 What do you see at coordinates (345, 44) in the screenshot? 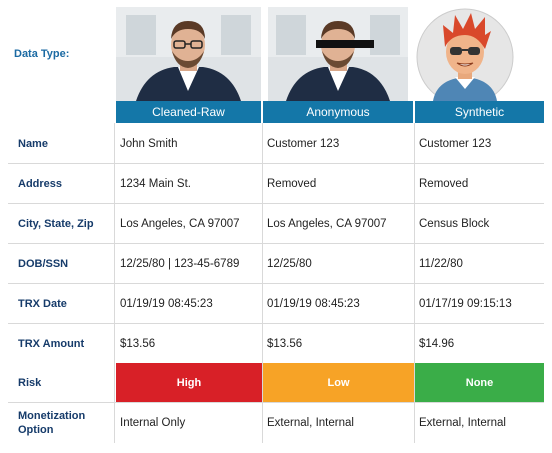
I see `censor-bar` at bounding box center [345, 44].